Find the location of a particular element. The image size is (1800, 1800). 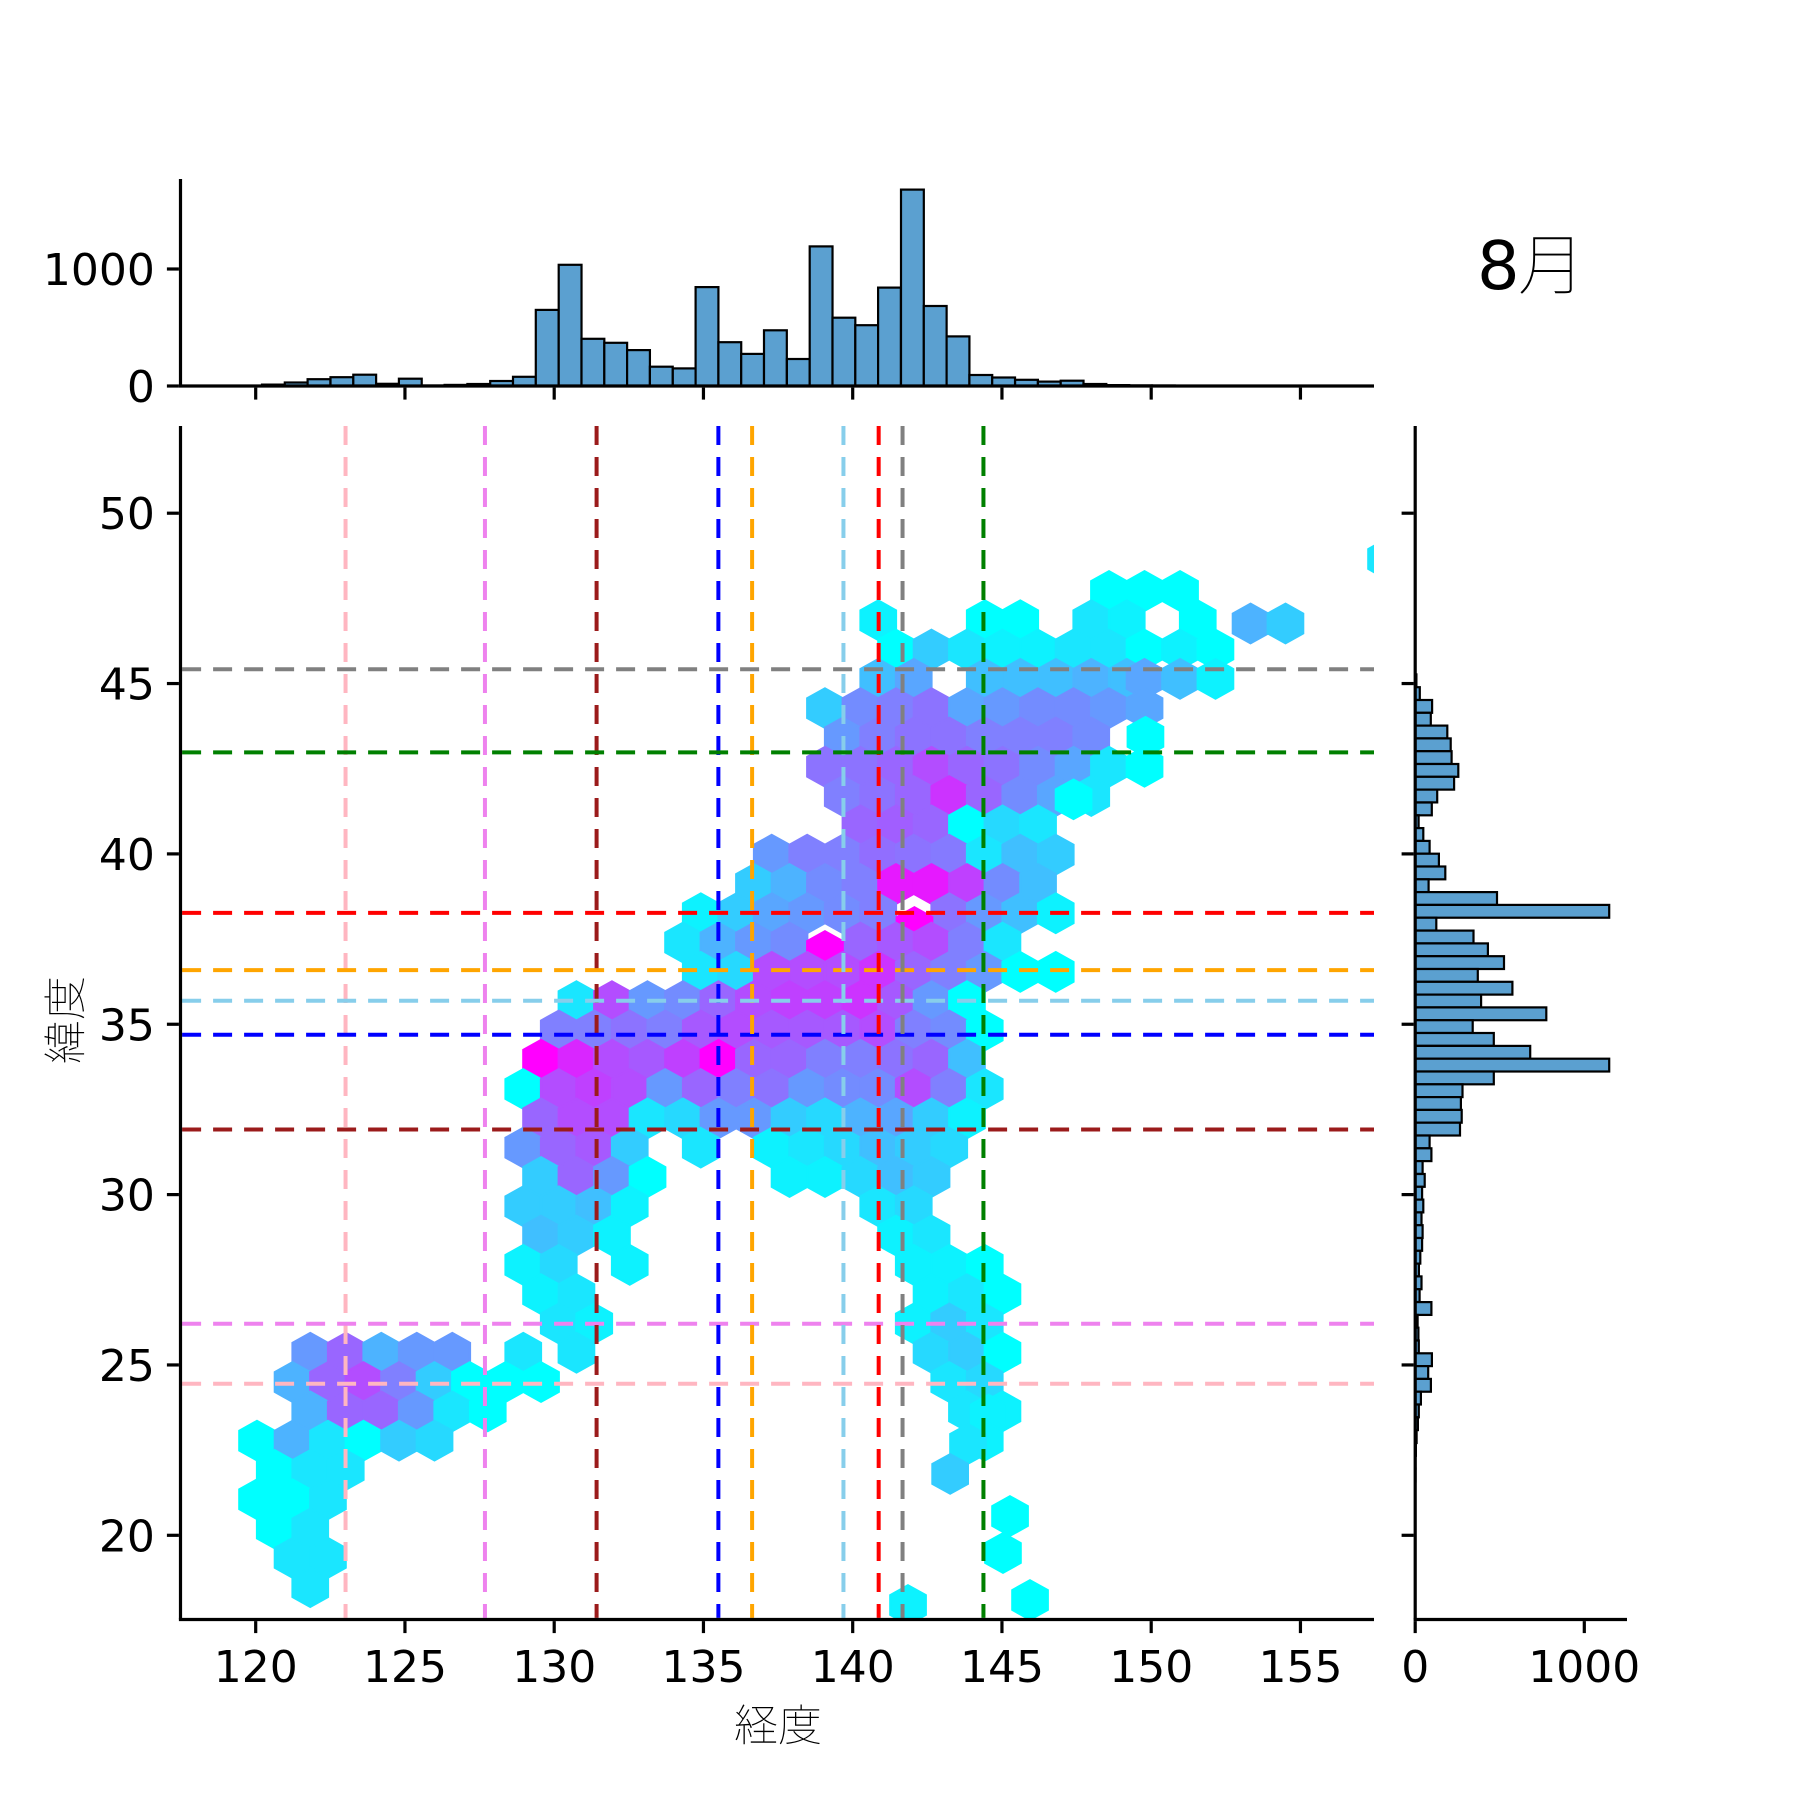

righthist-x-tick-label: 0 is located at coordinates (1415, 1667).